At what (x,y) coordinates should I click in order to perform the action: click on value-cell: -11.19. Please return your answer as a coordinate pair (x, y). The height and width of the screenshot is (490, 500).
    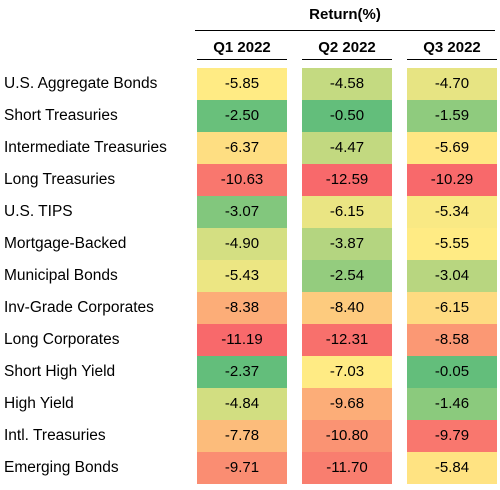
    Looking at the image, I should click on (242, 340).